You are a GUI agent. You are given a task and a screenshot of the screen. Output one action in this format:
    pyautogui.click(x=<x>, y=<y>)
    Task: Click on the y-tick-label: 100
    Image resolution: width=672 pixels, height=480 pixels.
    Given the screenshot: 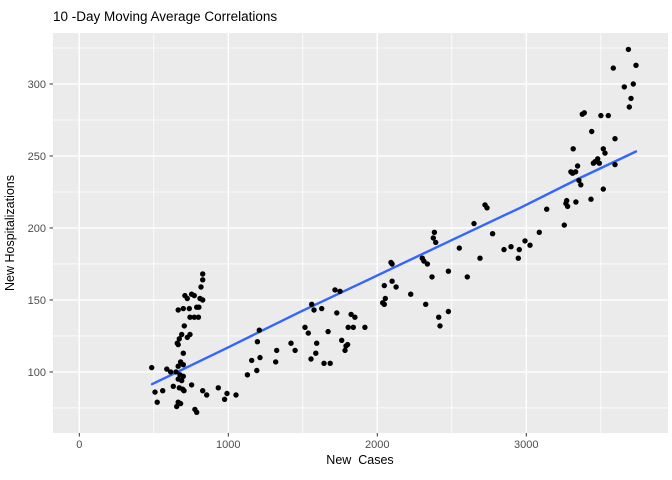 What is the action you would take?
    pyautogui.click(x=37, y=373)
    